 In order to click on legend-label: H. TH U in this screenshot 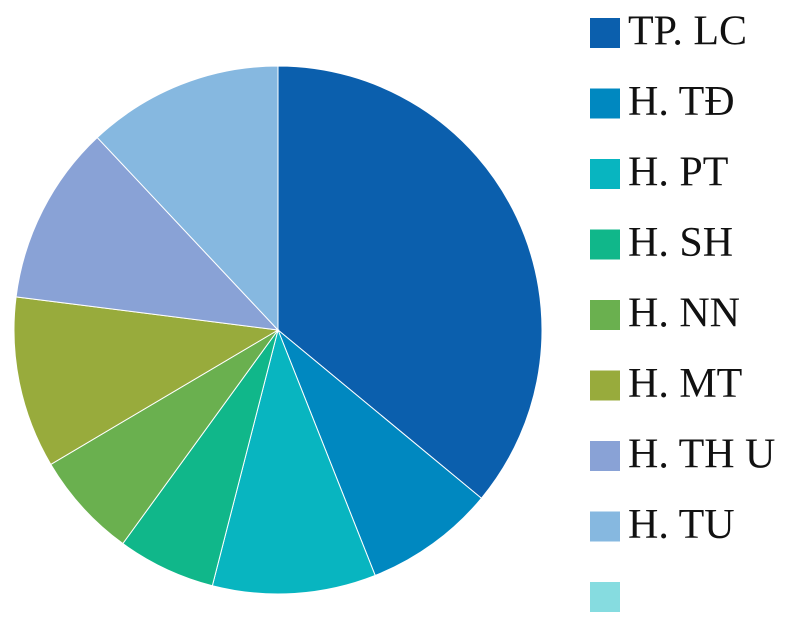, I will do `click(701, 455)`.